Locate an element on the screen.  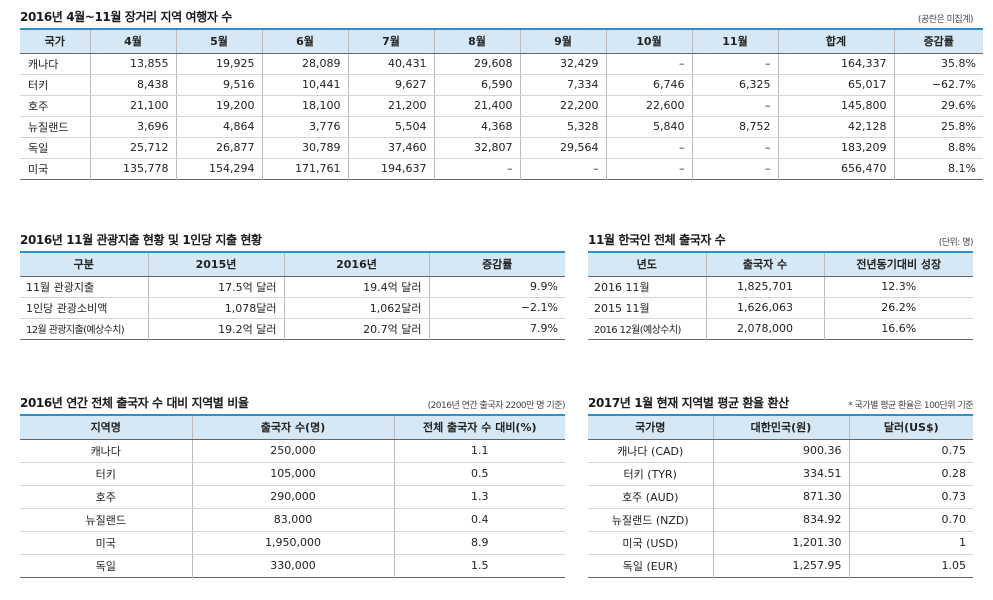
column-header: 11월 is located at coordinates (735, 41).